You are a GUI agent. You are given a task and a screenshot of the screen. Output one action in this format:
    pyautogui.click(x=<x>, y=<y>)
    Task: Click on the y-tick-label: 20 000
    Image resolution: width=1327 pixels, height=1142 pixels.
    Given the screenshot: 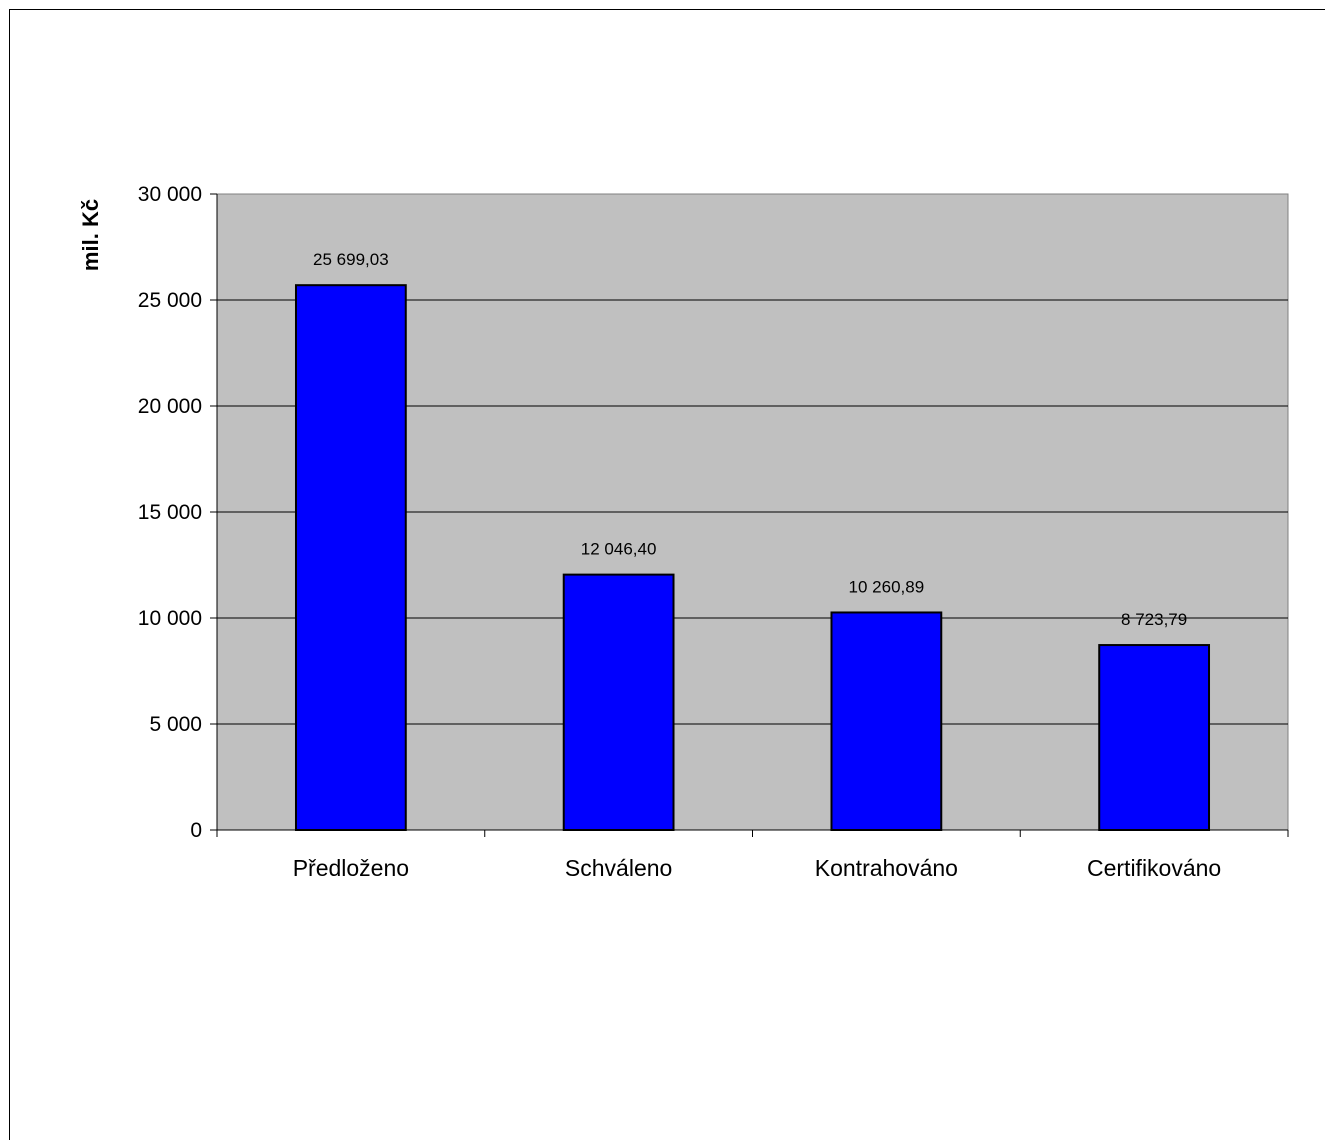 What is the action you would take?
    pyautogui.click(x=170, y=406)
    